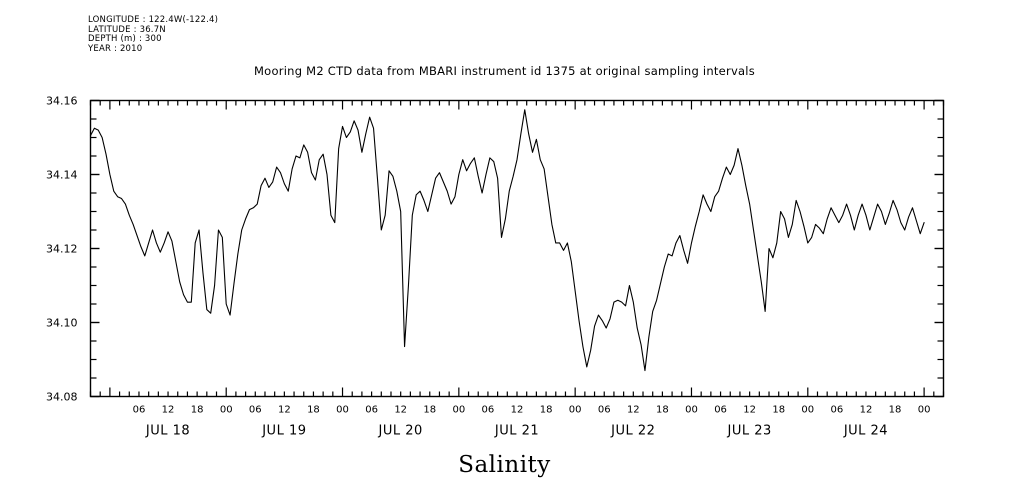 This screenshot has width=1009, height=504. I want to click on y-axis-label: 34.16, so click(62, 101).